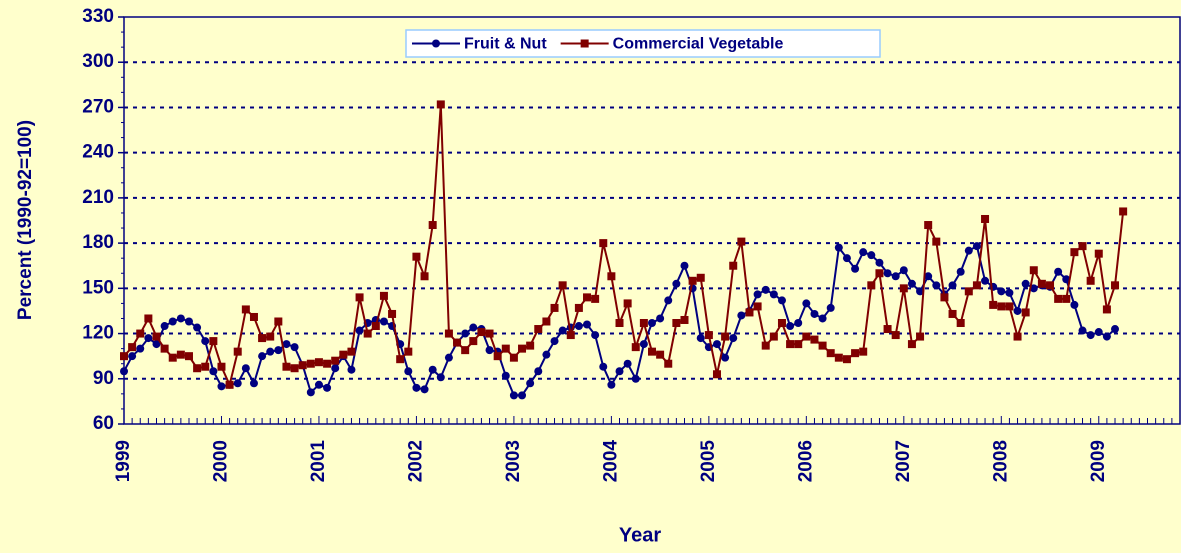  What do you see at coordinates (610, 461) in the screenshot?
I see `x-tick-label: 2004` at bounding box center [610, 461].